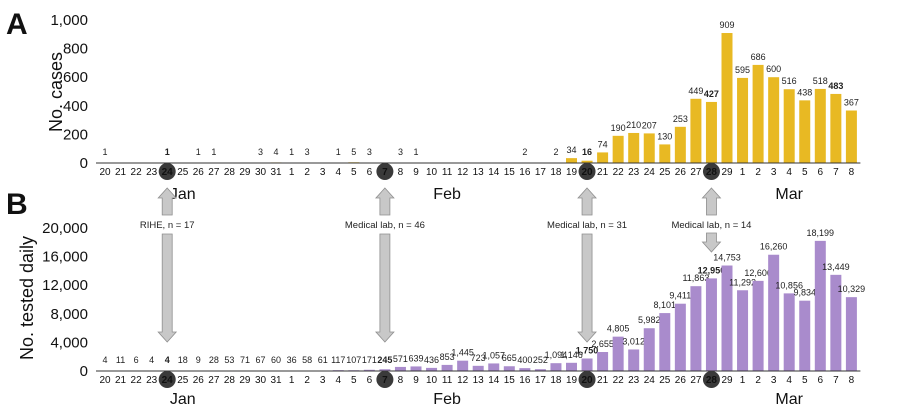  What do you see at coordinates (587, 350) in the screenshot?
I see `data-label: 1,750` at bounding box center [587, 350].